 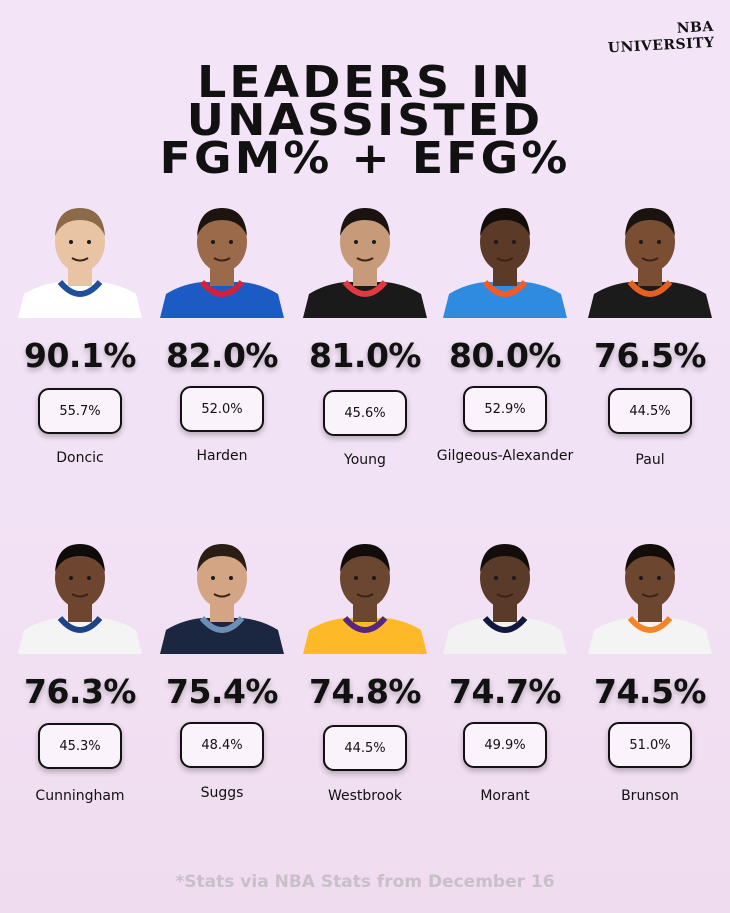 I want to click on player-card: 81.0% 45.6% Young, so click(x=365, y=343).